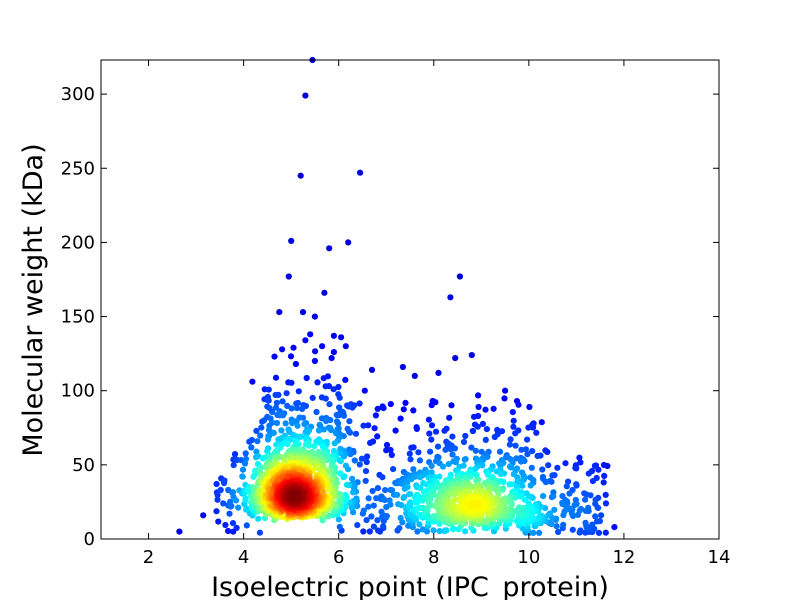  Describe the element at coordinates (623, 557) in the screenshot. I see `x-tick-label: 12` at that location.